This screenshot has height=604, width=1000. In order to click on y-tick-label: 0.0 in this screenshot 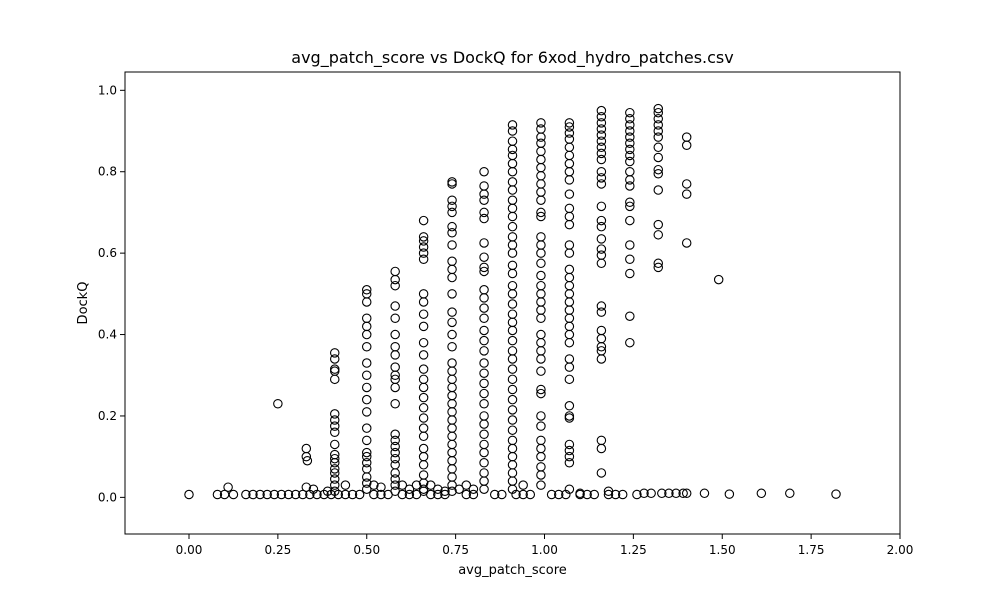, I will do `click(107, 497)`.